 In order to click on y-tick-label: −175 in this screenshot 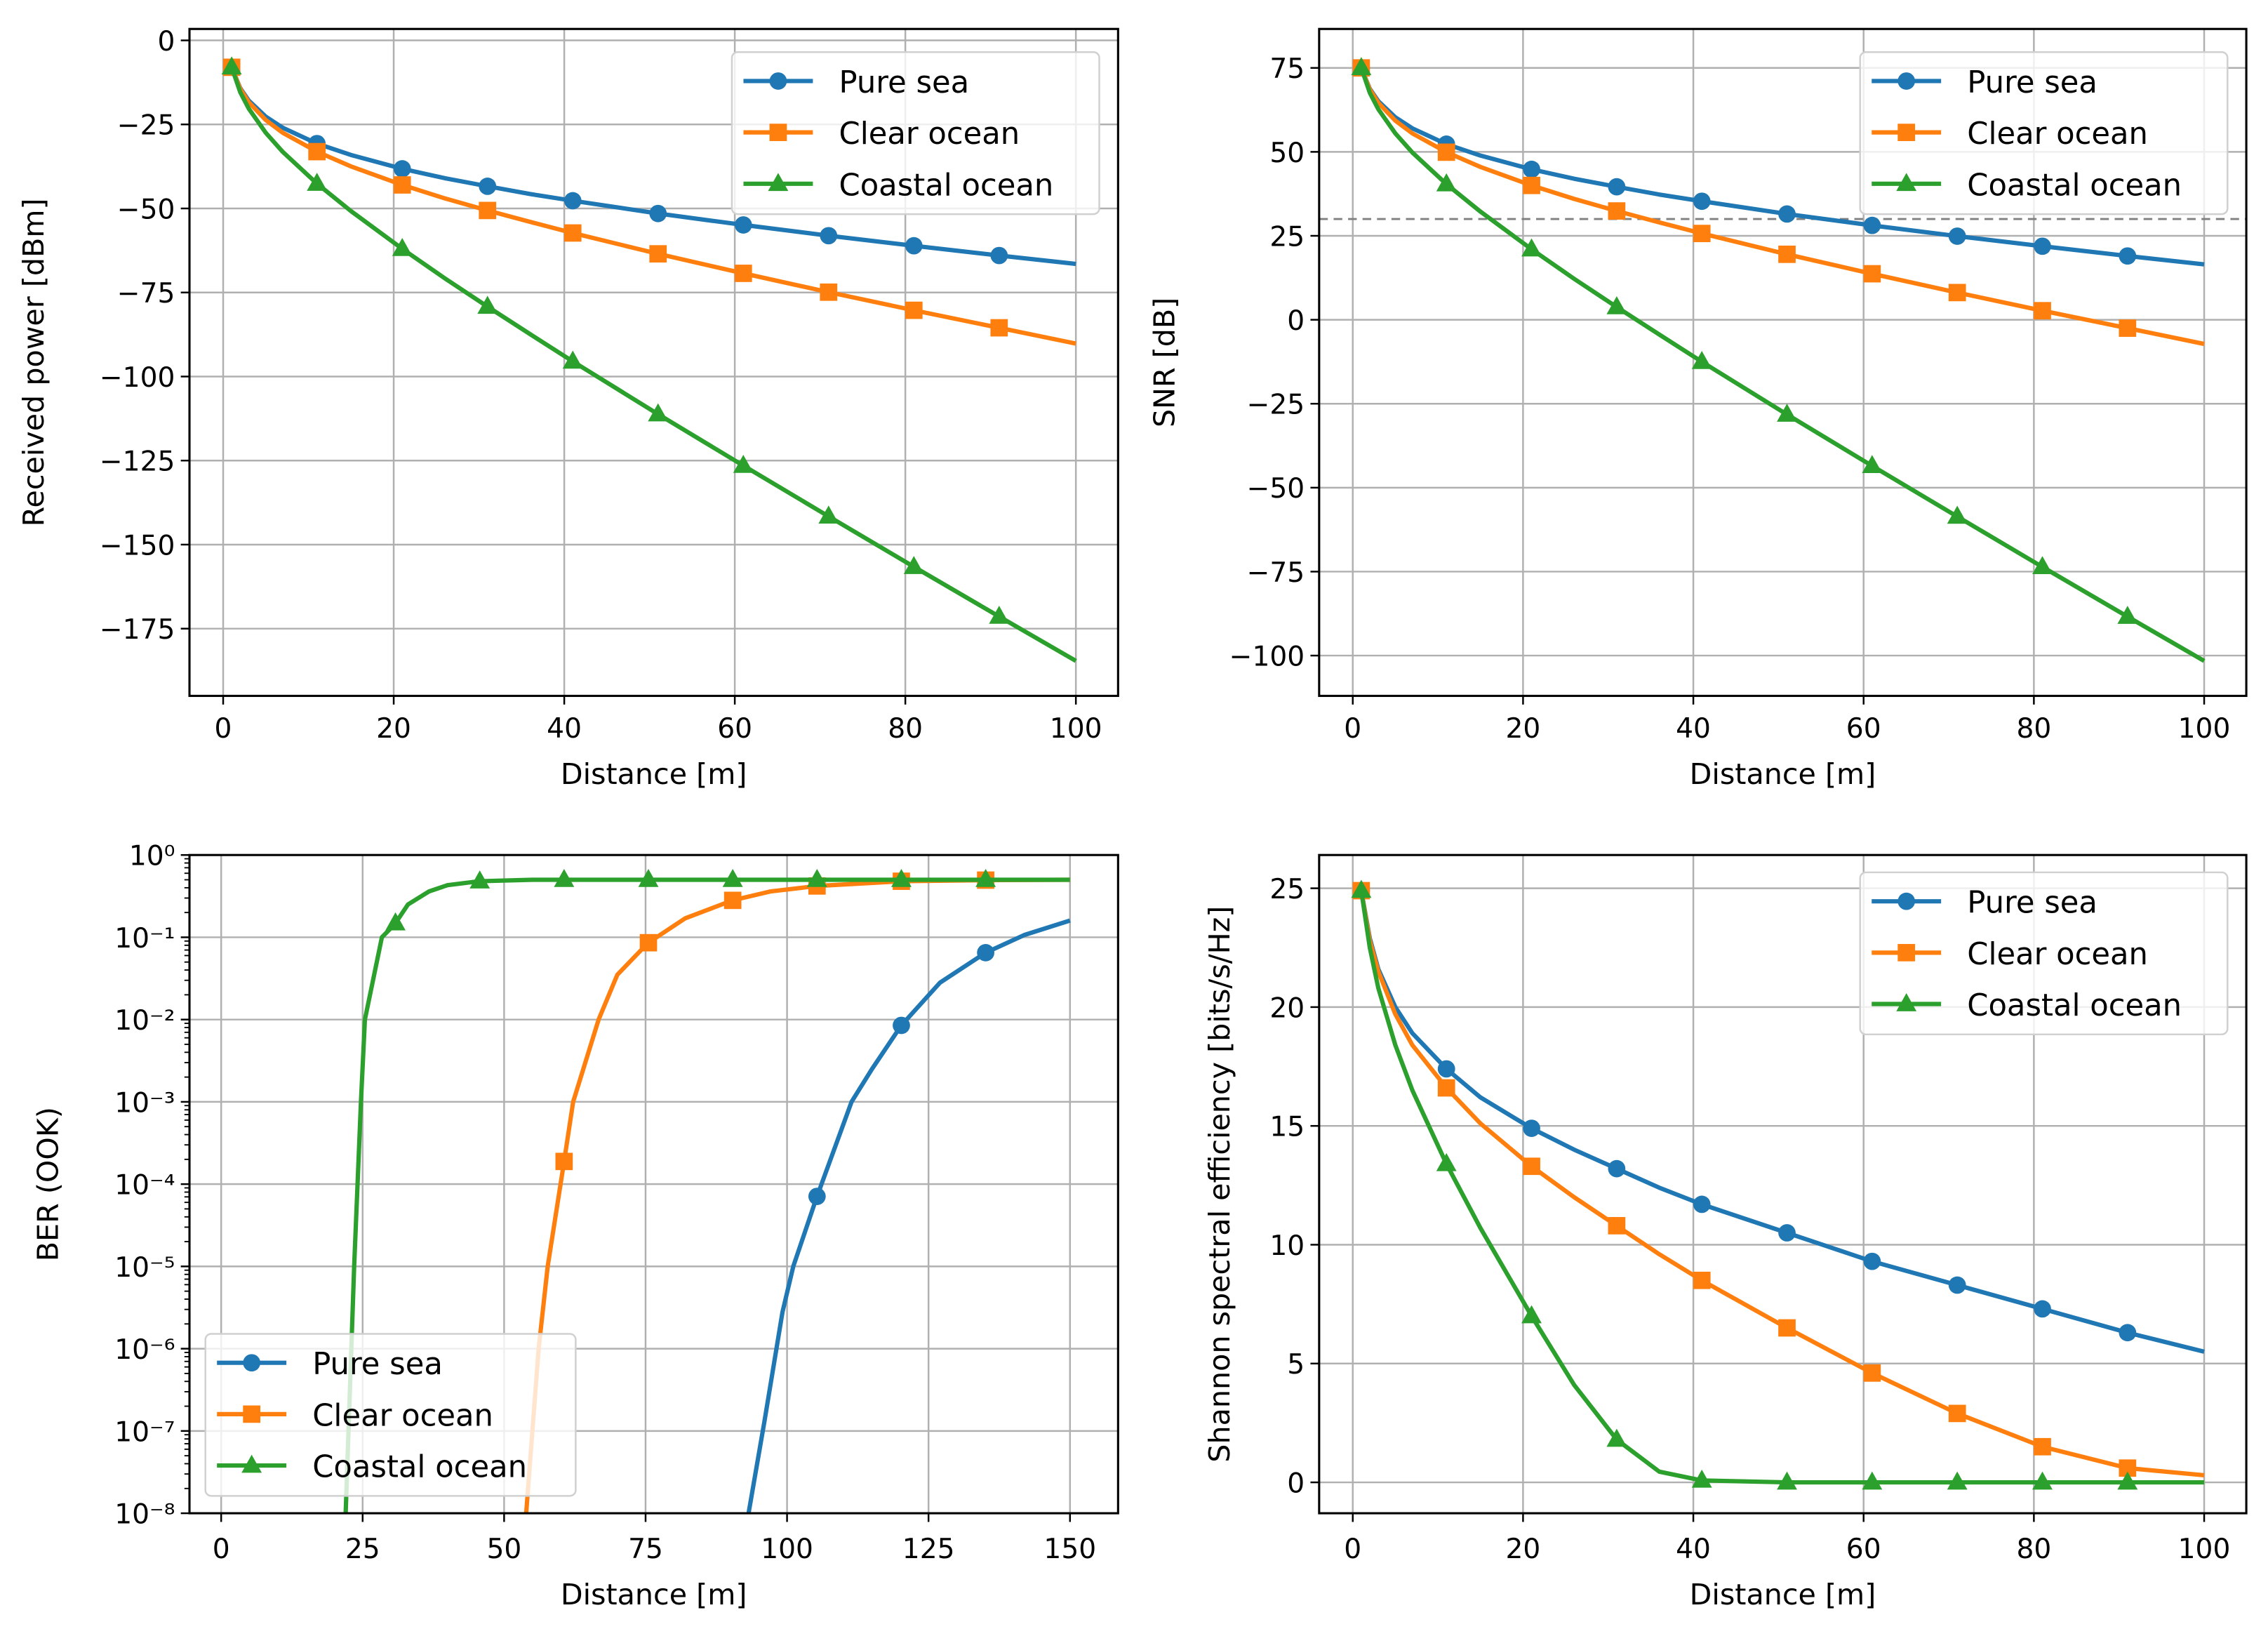, I will do `click(137, 630)`.